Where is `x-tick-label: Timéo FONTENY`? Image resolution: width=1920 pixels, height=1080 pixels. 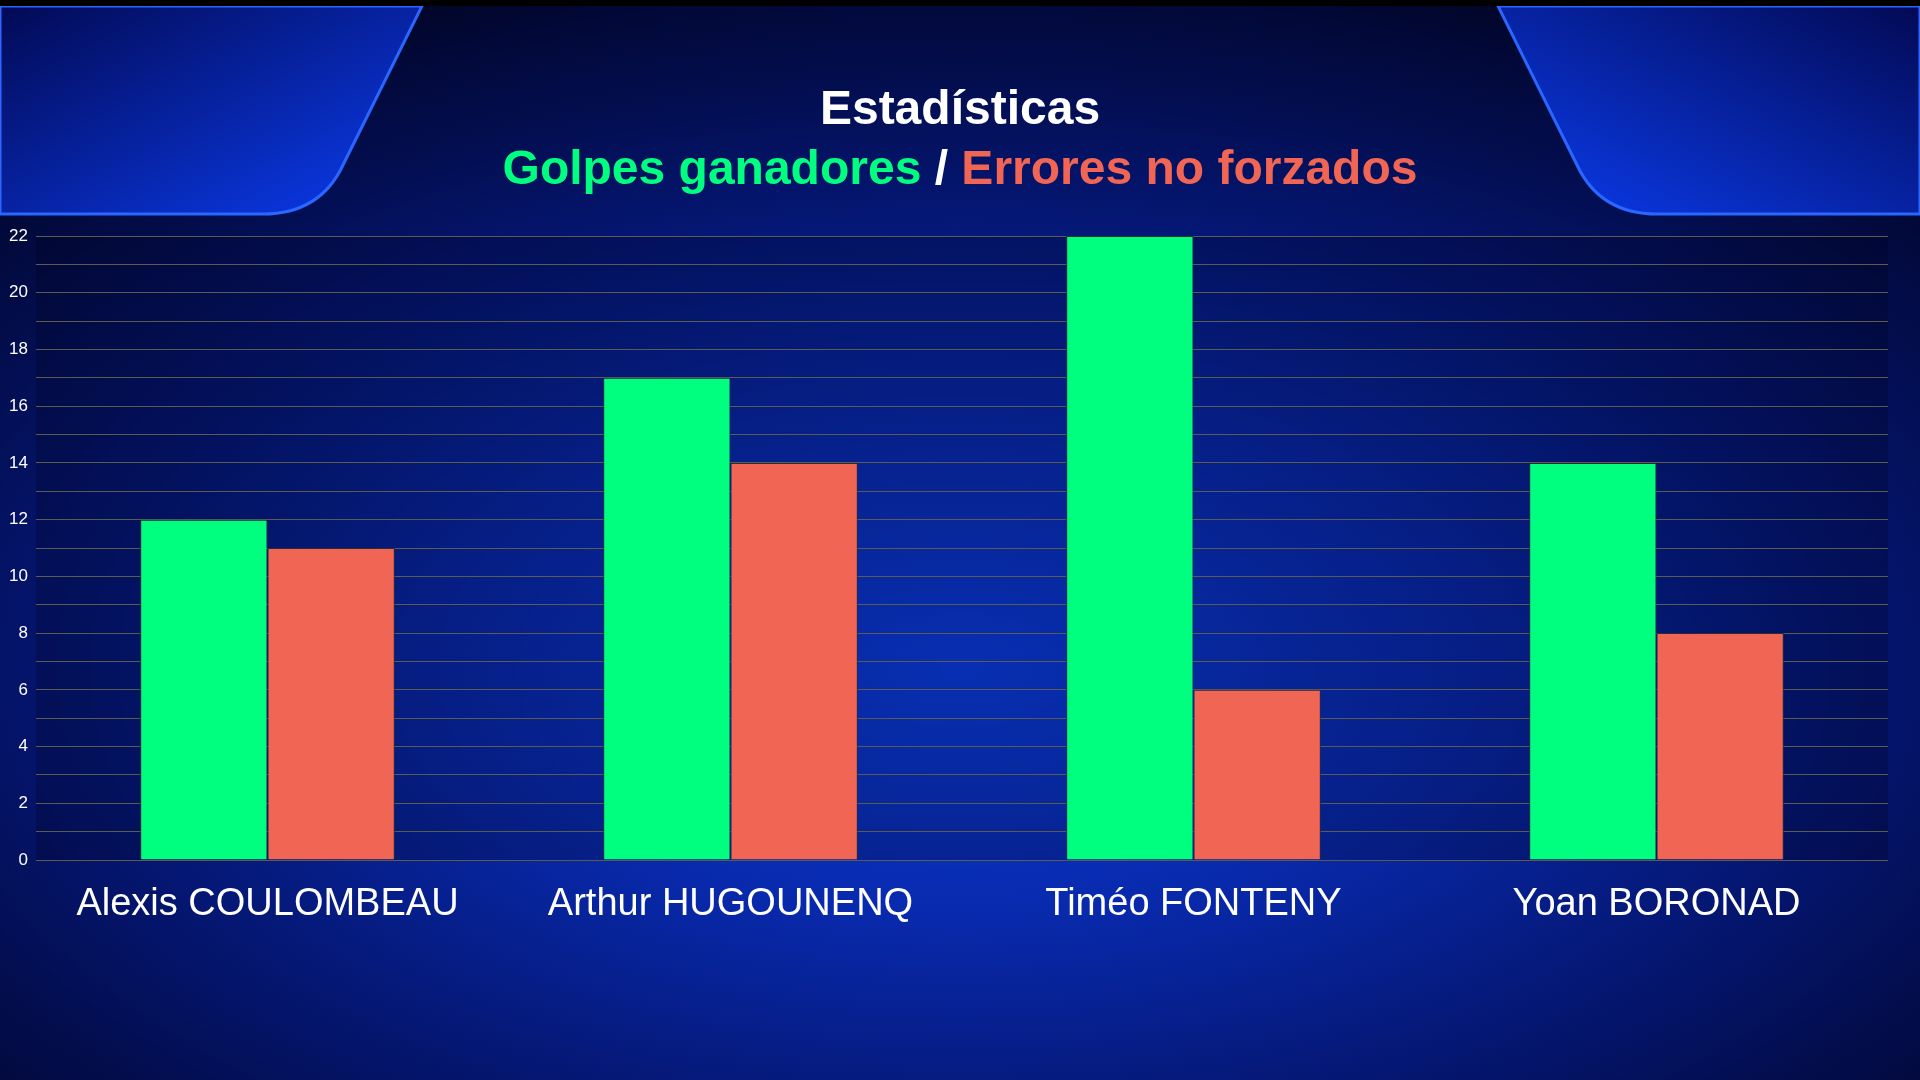 x-tick-label: Timéo FONTENY is located at coordinates (1193, 902).